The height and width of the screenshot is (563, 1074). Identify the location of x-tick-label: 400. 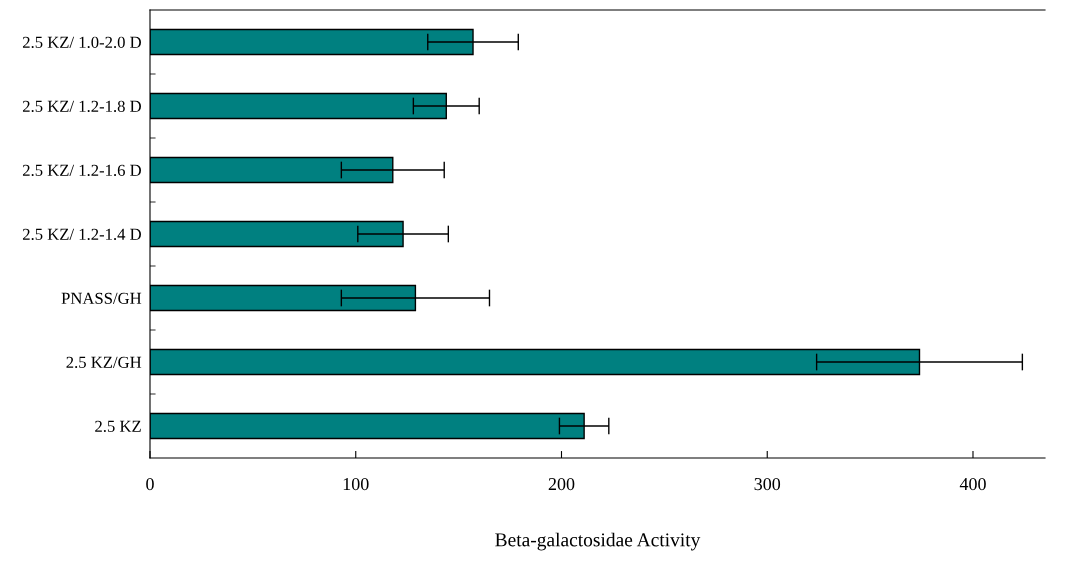
(972, 484).